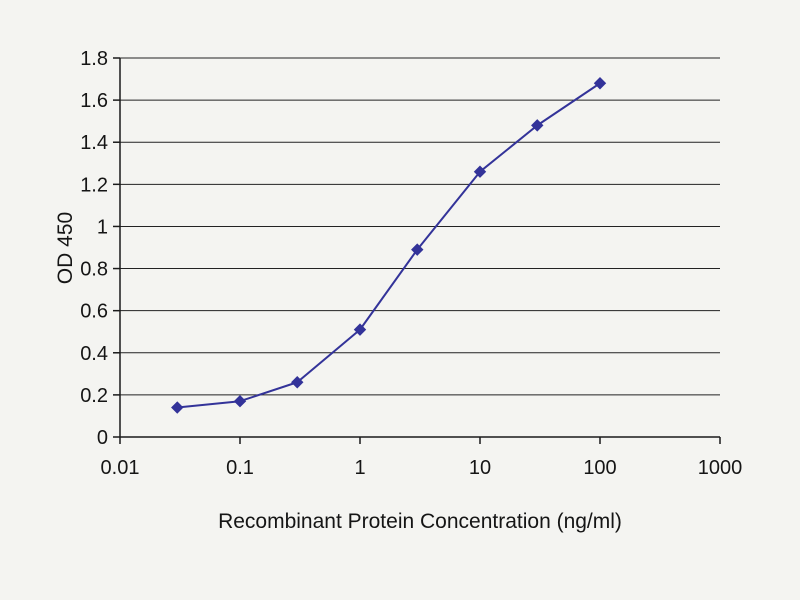 This screenshot has width=800, height=600. Describe the element at coordinates (94, 312) in the screenshot. I see `y-tick-label: 0.6` at that location.